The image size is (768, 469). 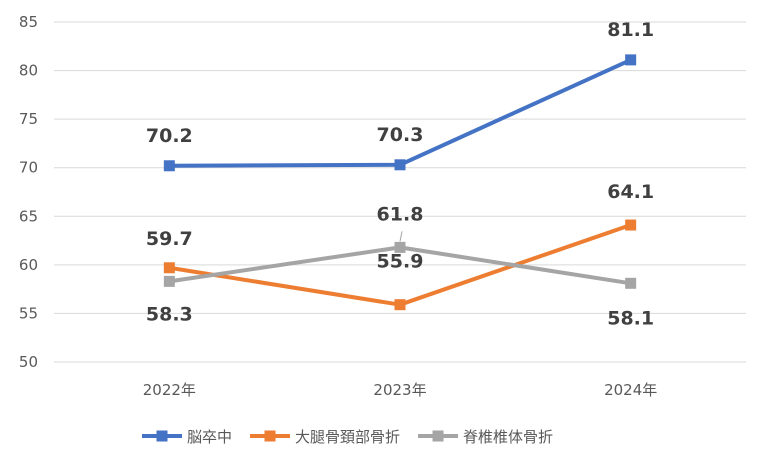 What do you see at coordinates (169, 390) in the screenshot?
I see `x-tick-label-1: 2022年` at bounding box center [169, 390].